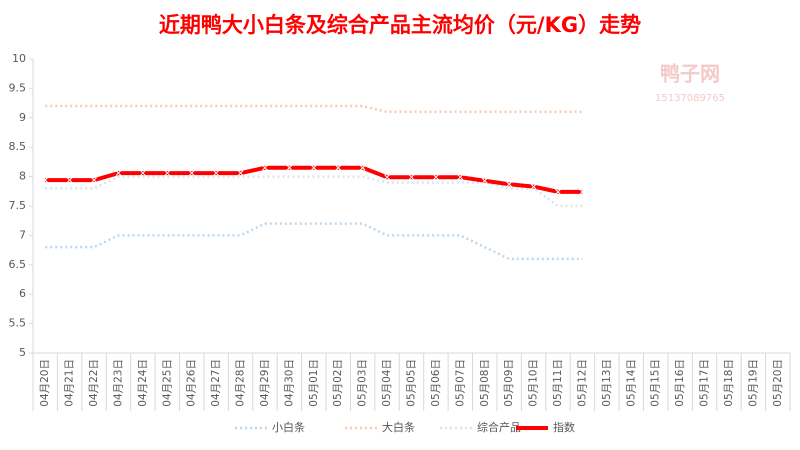 Image resolution: width=800 pixels, height=450 pixels. What do you see at coordinates (680, 383) in the screenshot?
I see `x-tick-label: 05月16日` at bounding box center [680, 383].